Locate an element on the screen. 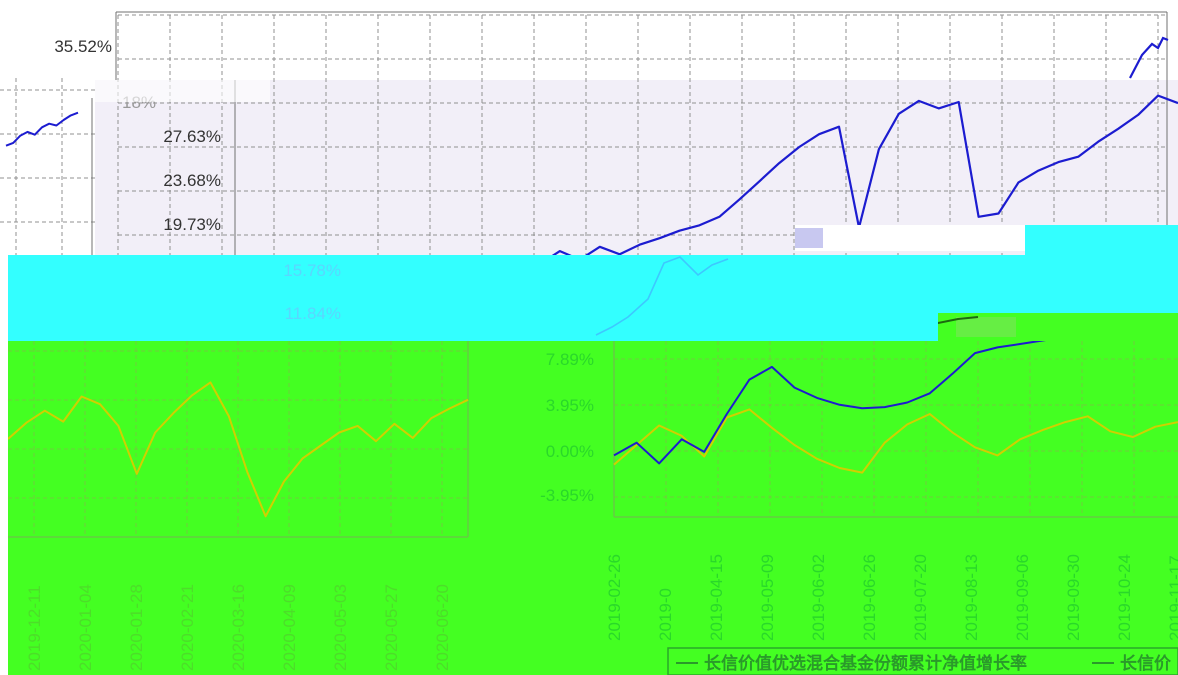 Image resolution: width=1178 pixels, height=675 pixels. x-tick-label: 2019-10-24 is located at coordinates (1124, 597).